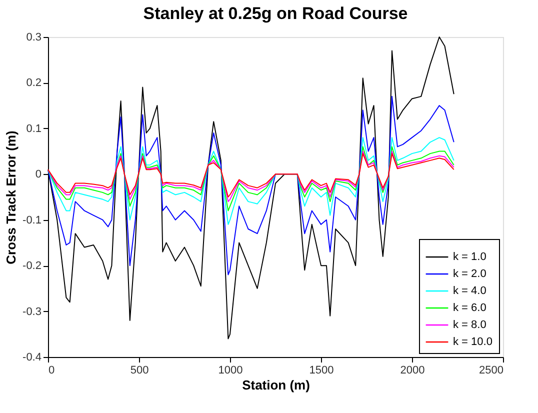 The height and width of the screenshot is (413, 538). I want to click on legend-label: k = 10.0, so click(472, 342).